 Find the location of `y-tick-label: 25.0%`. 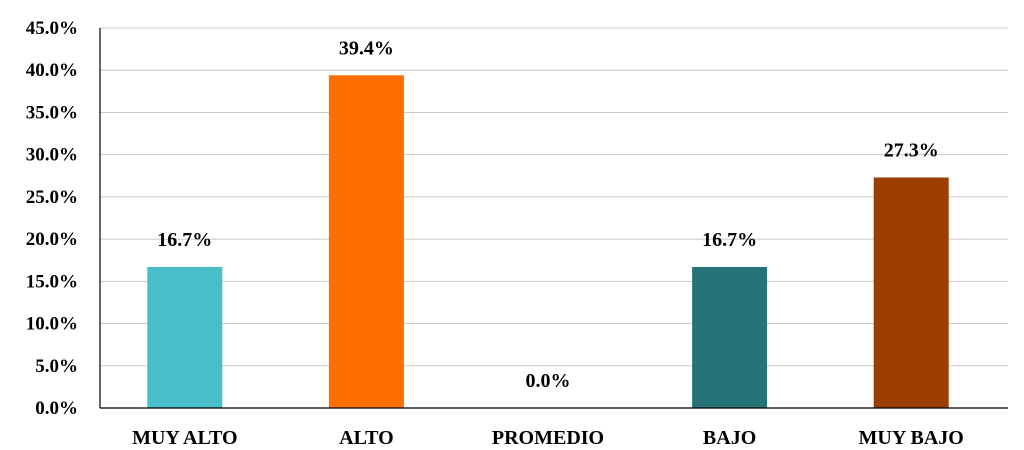

y-tick-label: 25.0% is located at coordinates (52, 197).